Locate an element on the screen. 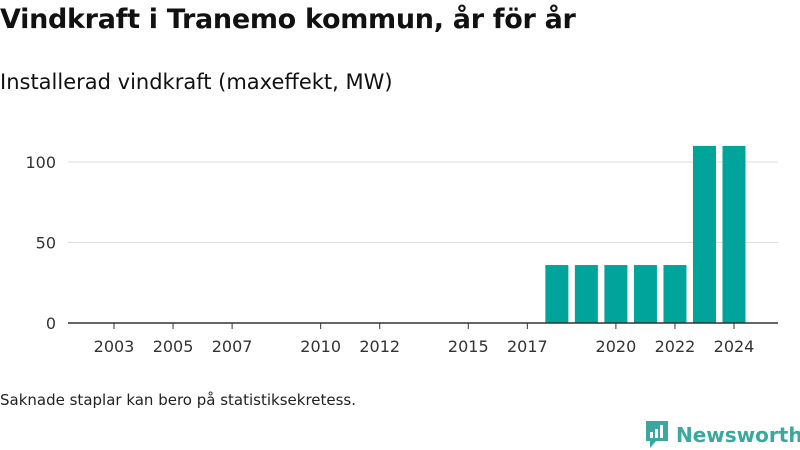 This screenshot has height=450, width=800. bar-2023 is located at coordinates (704, 234).